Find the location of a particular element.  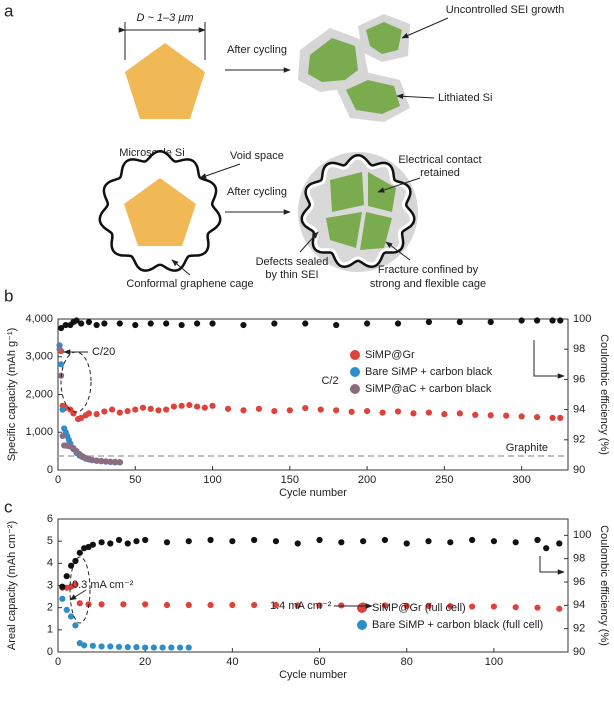

x-tick-label: 50 is located at coordinates (135, 480).